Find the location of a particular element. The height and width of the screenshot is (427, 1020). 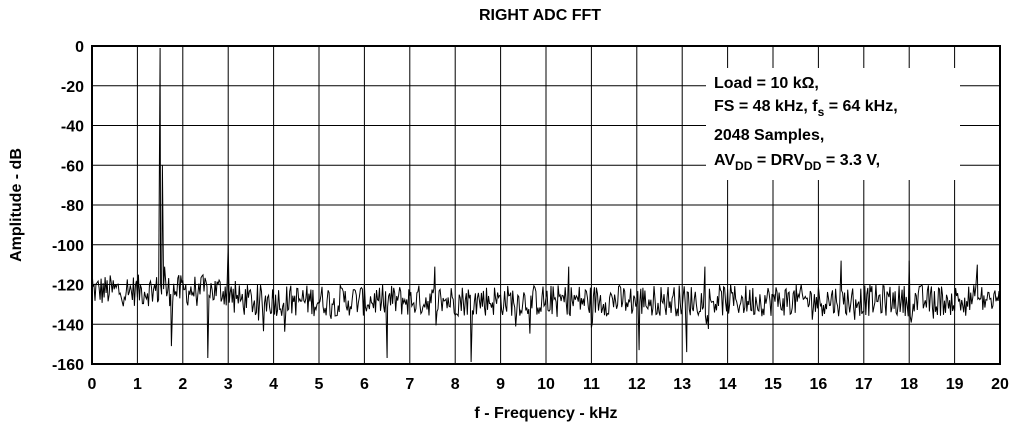

annotation-line-4: AVDD = DRVDD = 3.3 V, is located at coordinates (797, 162).